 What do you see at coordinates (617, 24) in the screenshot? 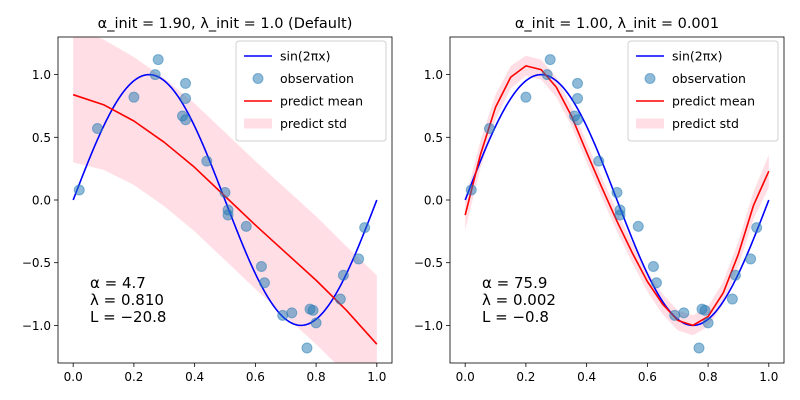
I see `chart-title: α_init = 1.00, λ_init = 0.001` at bounding box center [617, 24].